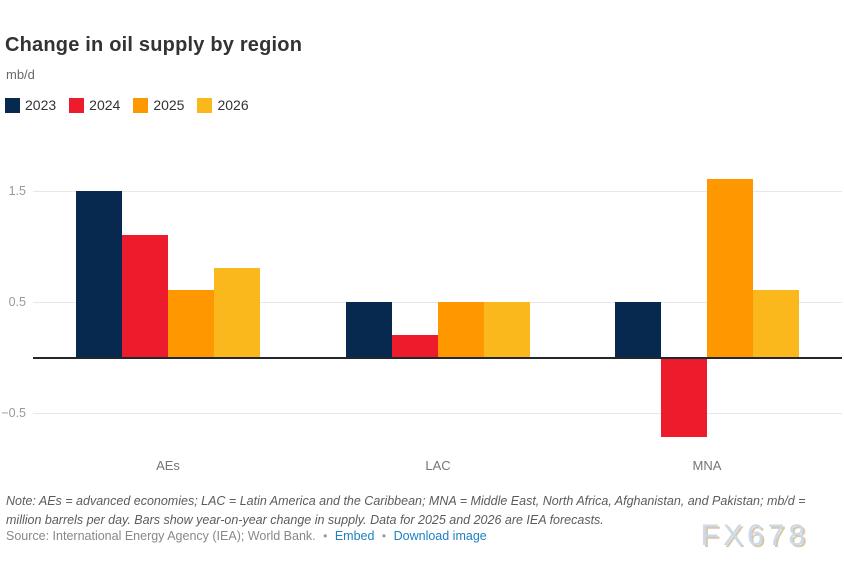 Image resolution: width=844 pixels, height=579 pixels. I want to click on bar-LAC-2026, so click(507, 330).